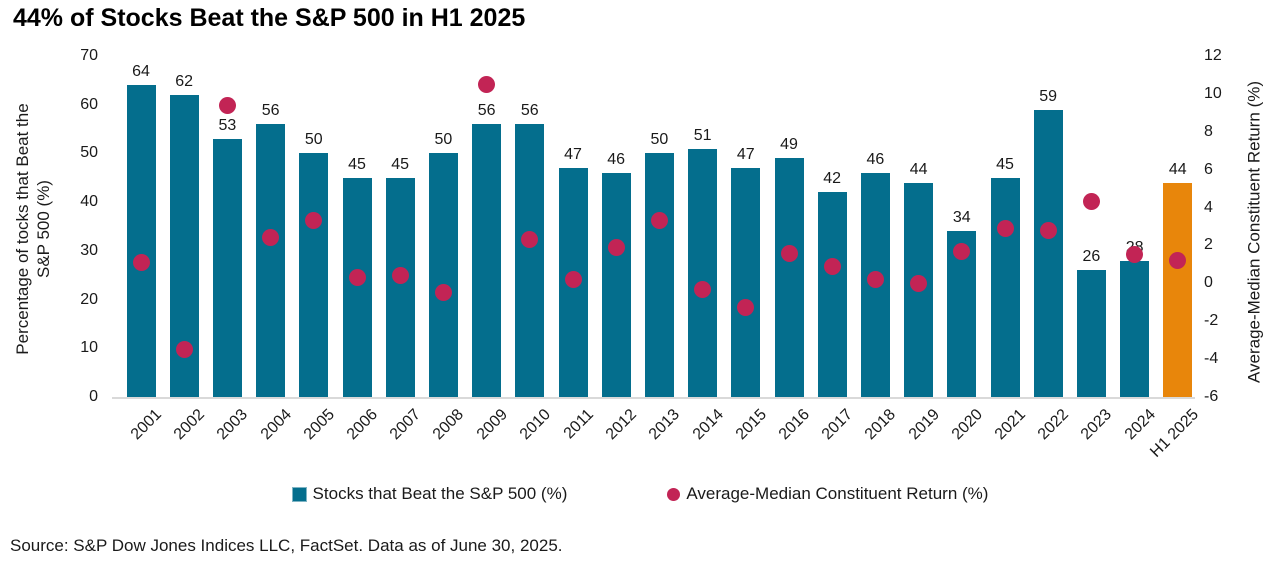  What do you see at coordinates (789, 145) in the screenshot?
I see `bar-value-label: 49` at bounding box center [789, 145].